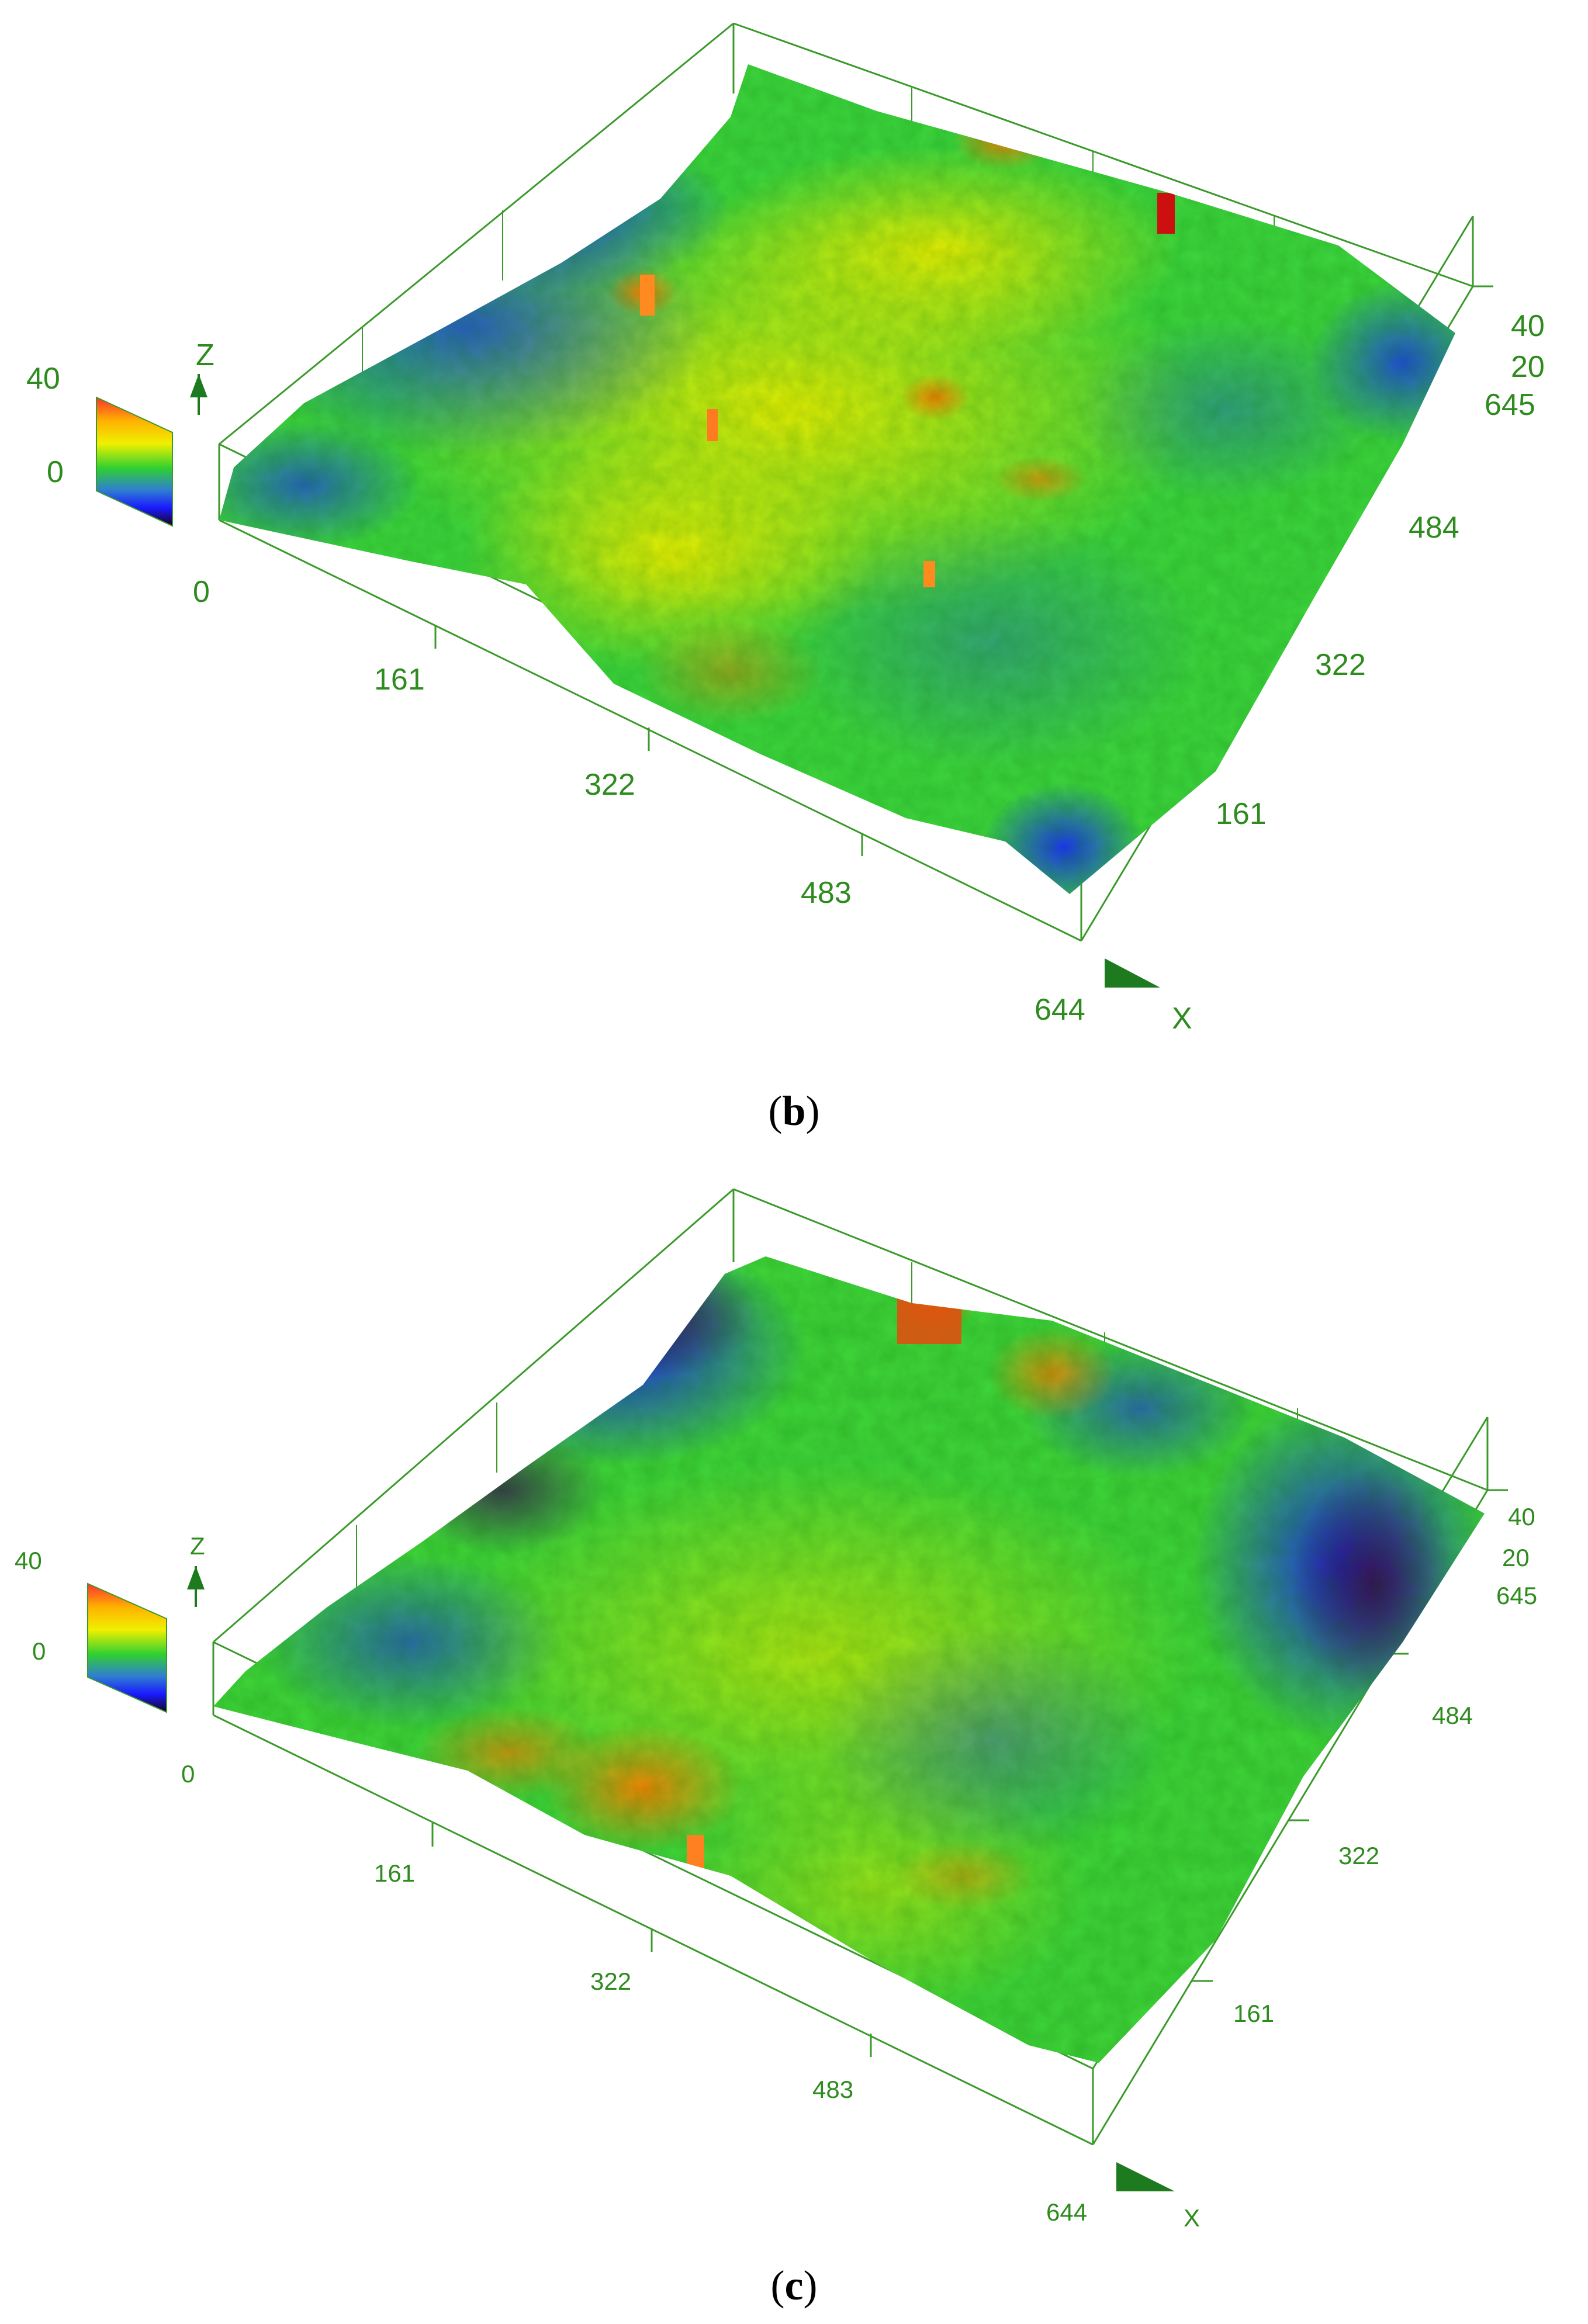 Image resolution: width=1588 pixels, height=2324 pixels. I want to click on colorbar-c, so click(127, 1647).